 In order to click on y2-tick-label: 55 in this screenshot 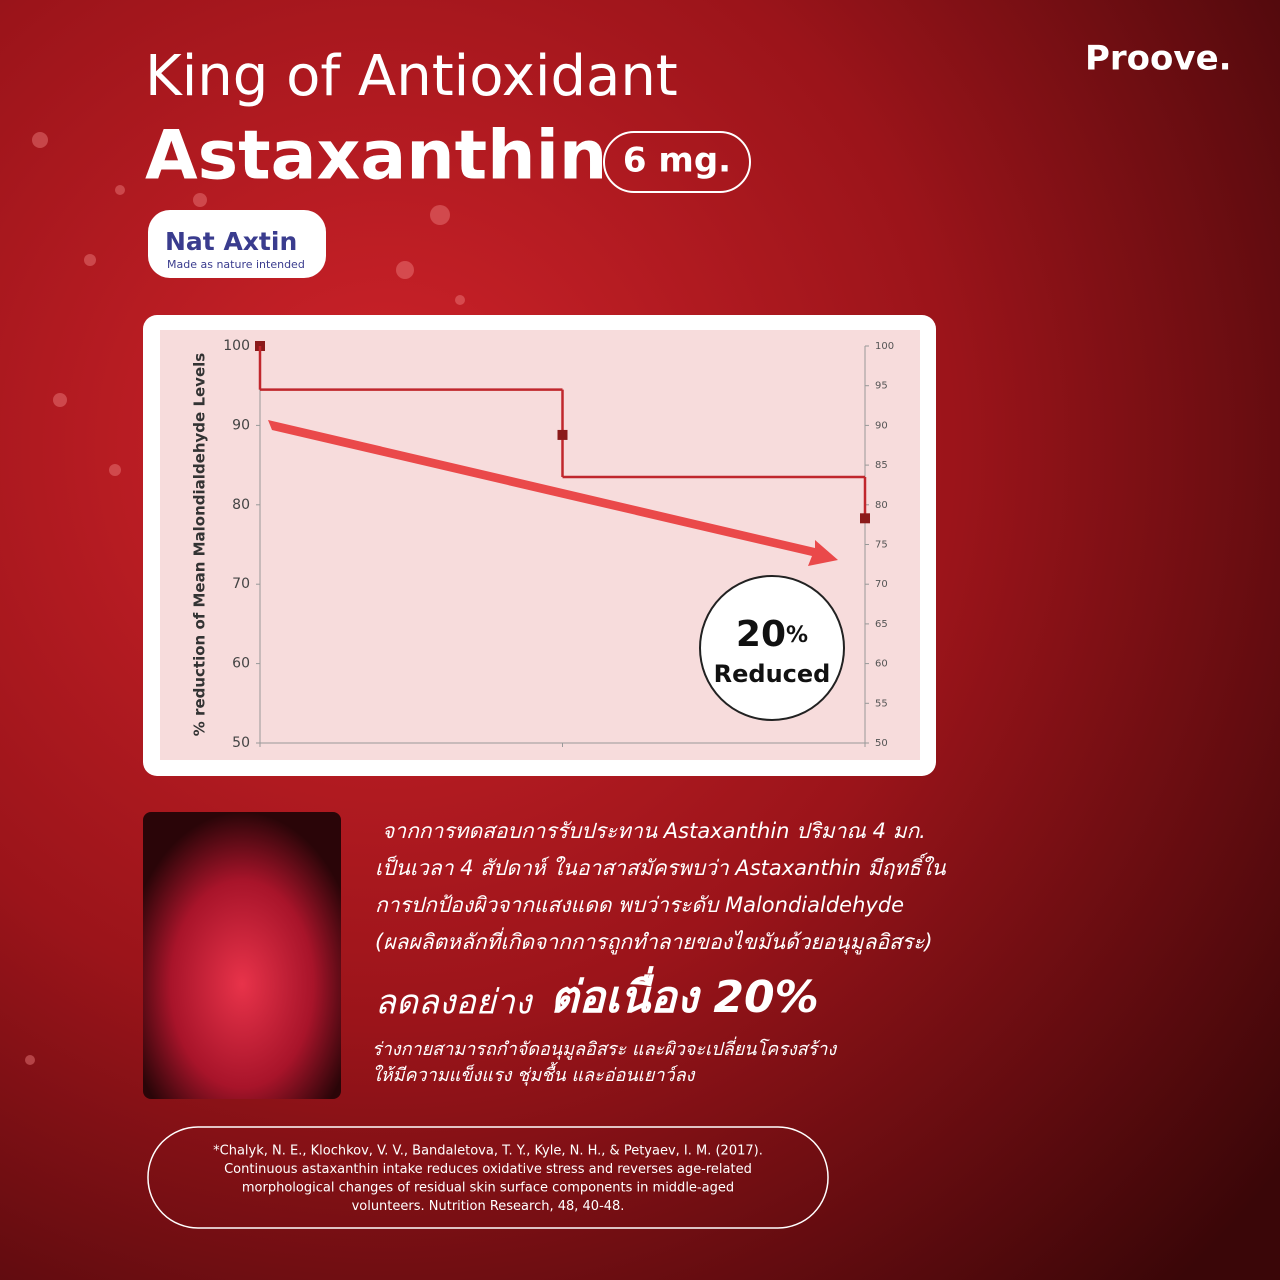, I will do `click(881, 703)`.